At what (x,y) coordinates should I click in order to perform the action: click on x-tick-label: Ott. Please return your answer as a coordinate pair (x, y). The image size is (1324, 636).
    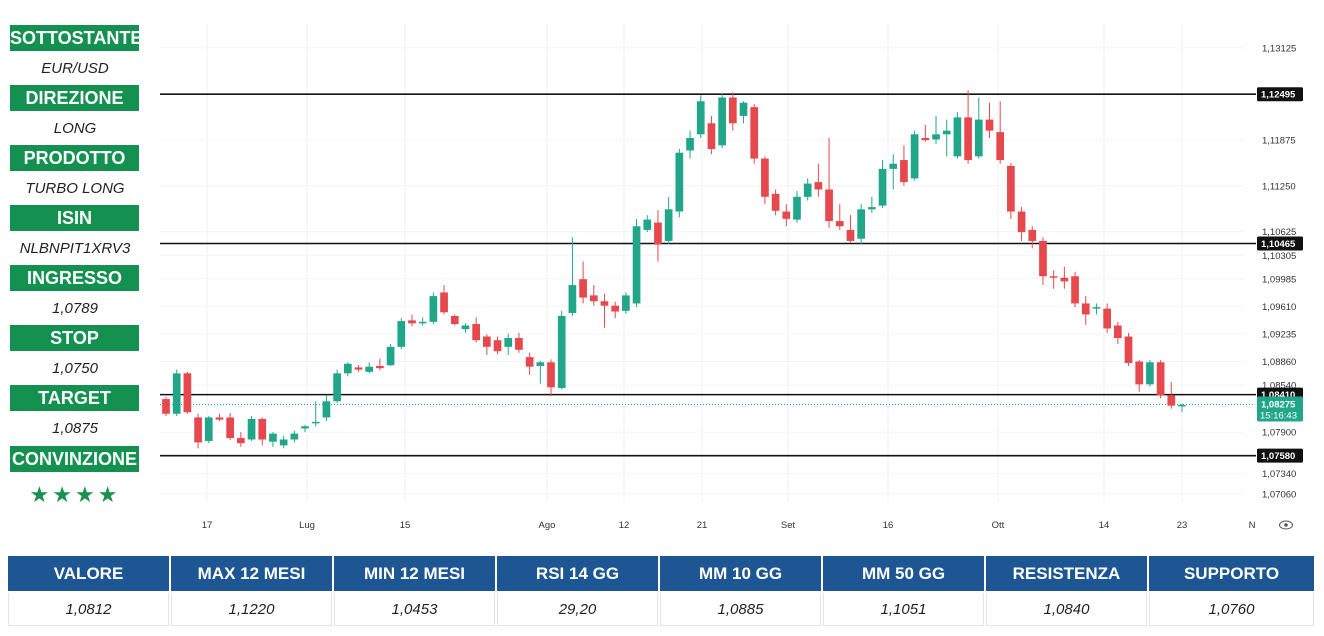
    Looking at the image, I should click on (998, 525).